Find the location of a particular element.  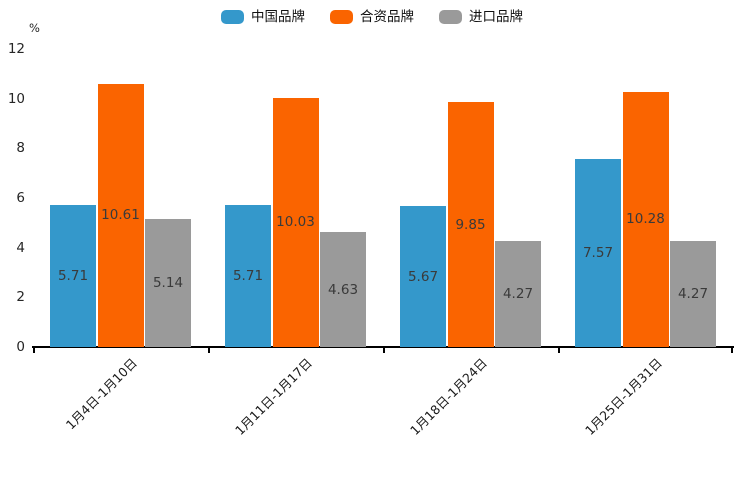

bar-series3-group4: 4.27 is located at coordinates (693, 293).